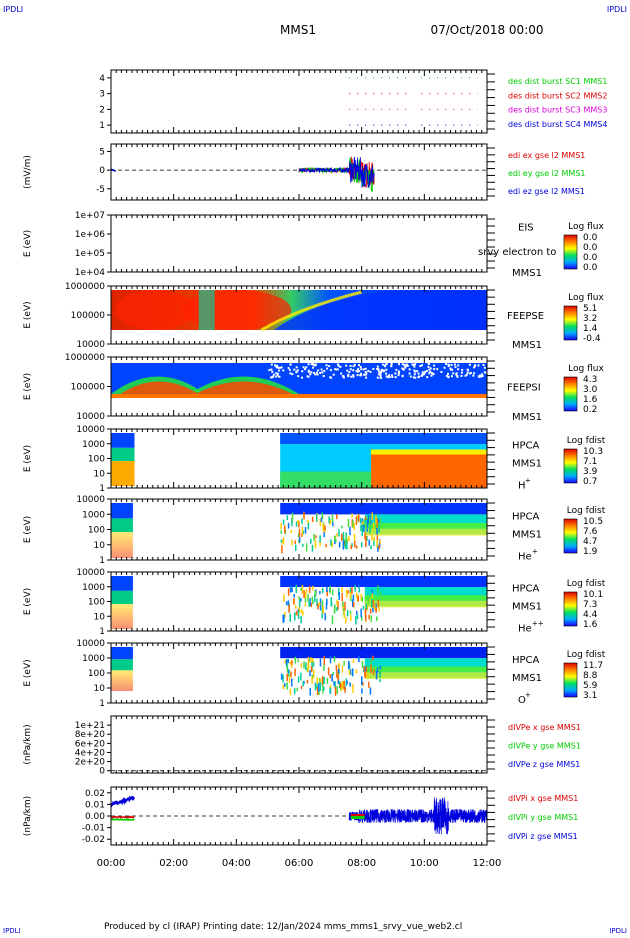 The height and width of the screenshot is (938, 630). Describe the element at coordinates (102, 110) in the screenshot. I see `y-tick-label: 2` at that location.